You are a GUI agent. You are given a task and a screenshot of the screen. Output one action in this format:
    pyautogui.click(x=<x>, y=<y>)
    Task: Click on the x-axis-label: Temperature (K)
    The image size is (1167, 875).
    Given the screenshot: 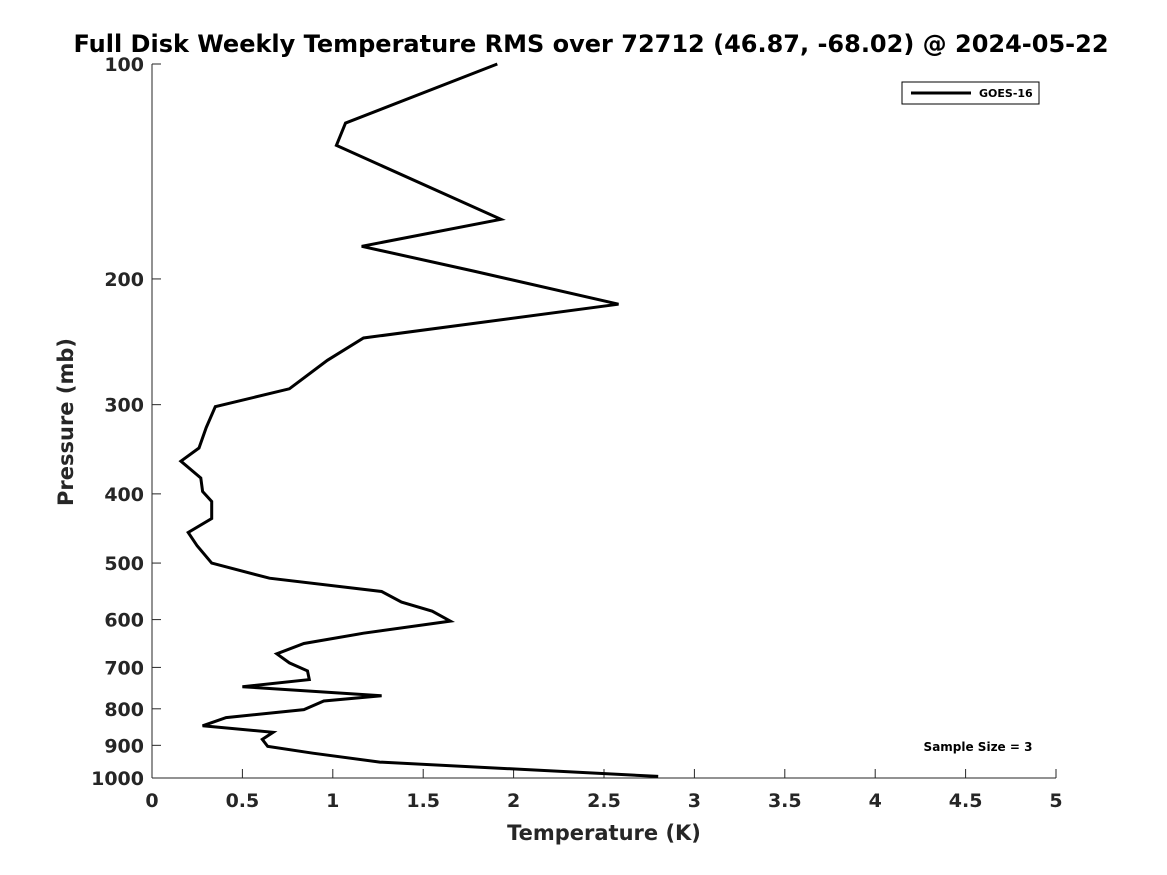 What is the action you would take?
    pyautogui.click(x=604, y=833)
    